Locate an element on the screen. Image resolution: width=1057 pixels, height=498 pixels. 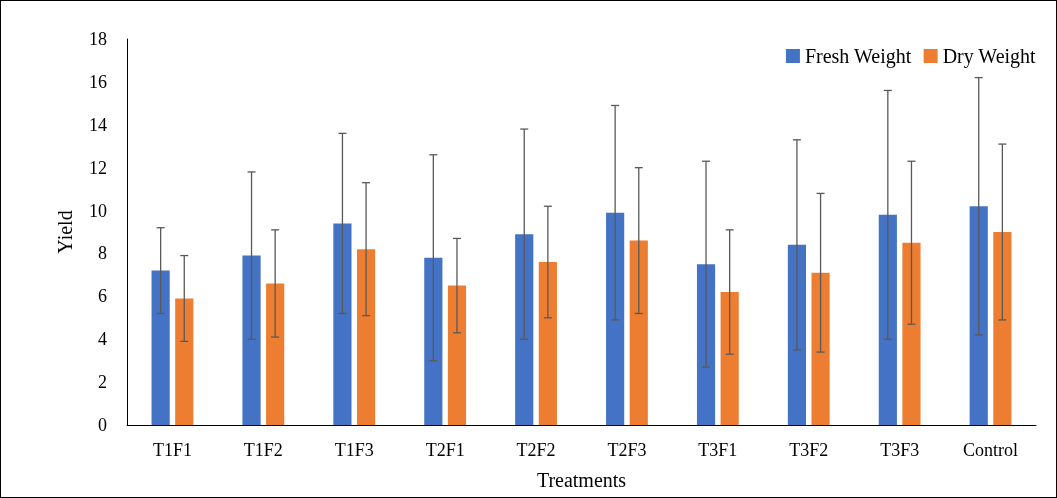
legend-label: Dry Weight is located at coordinates (989, 56).